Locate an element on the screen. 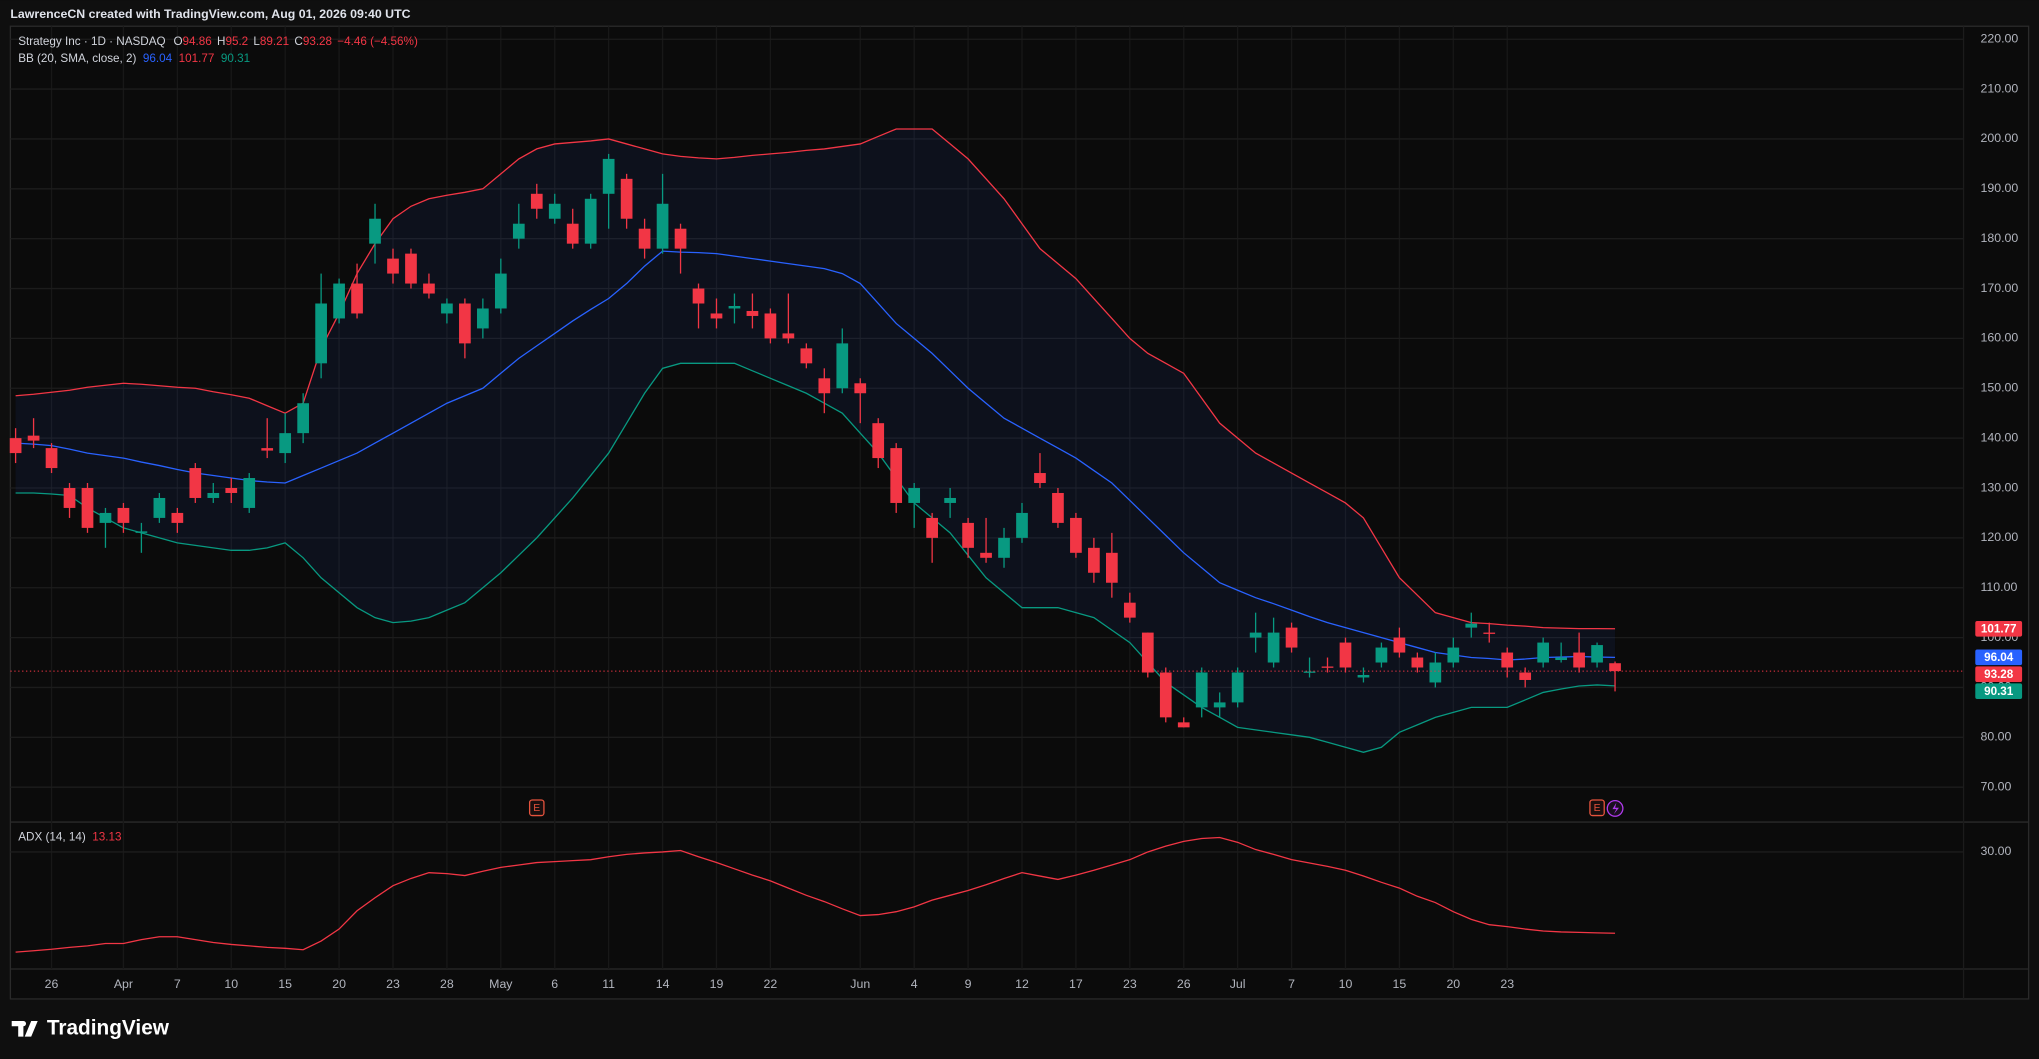 This screenshot has width=2039, height=1059. x-tick-label: 4 is located at coordinates (914, 984).